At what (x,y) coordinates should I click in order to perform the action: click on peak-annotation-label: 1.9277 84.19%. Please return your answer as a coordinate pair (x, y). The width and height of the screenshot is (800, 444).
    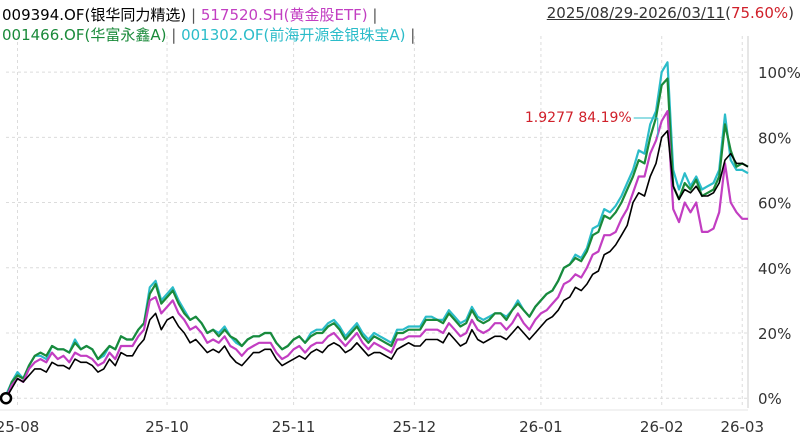
    Looking at the image, I should click on (578, 118).